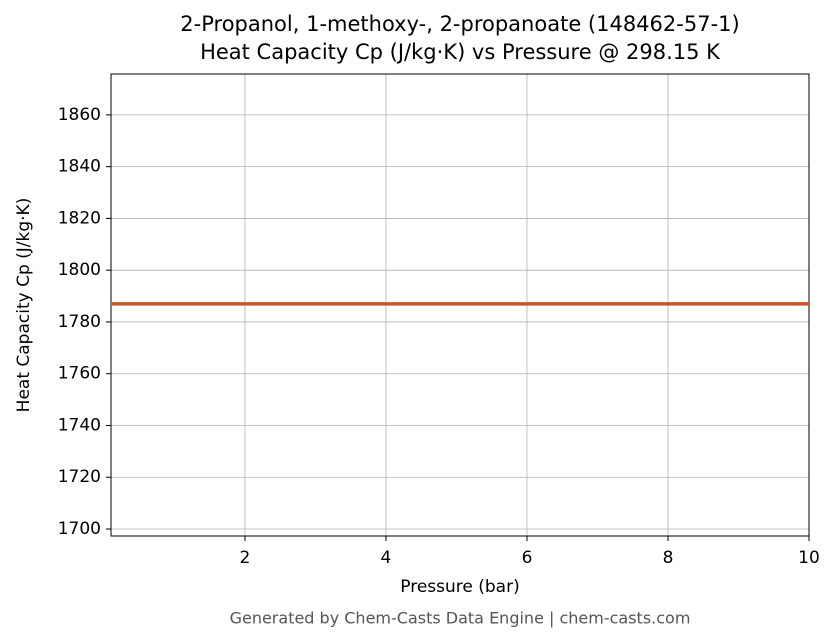  Describe the element at coordinates (245, 558) in the screenshot. I see `x-tick-label: 2` at that location.